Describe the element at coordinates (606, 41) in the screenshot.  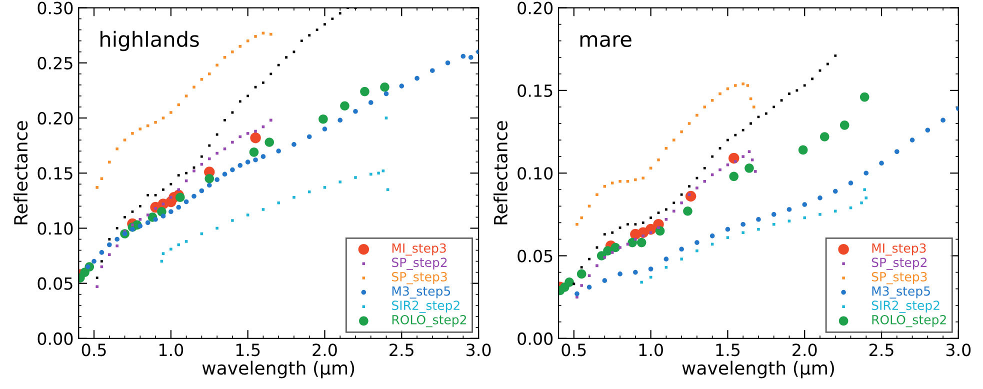
I see `annotation: mare` at that location.